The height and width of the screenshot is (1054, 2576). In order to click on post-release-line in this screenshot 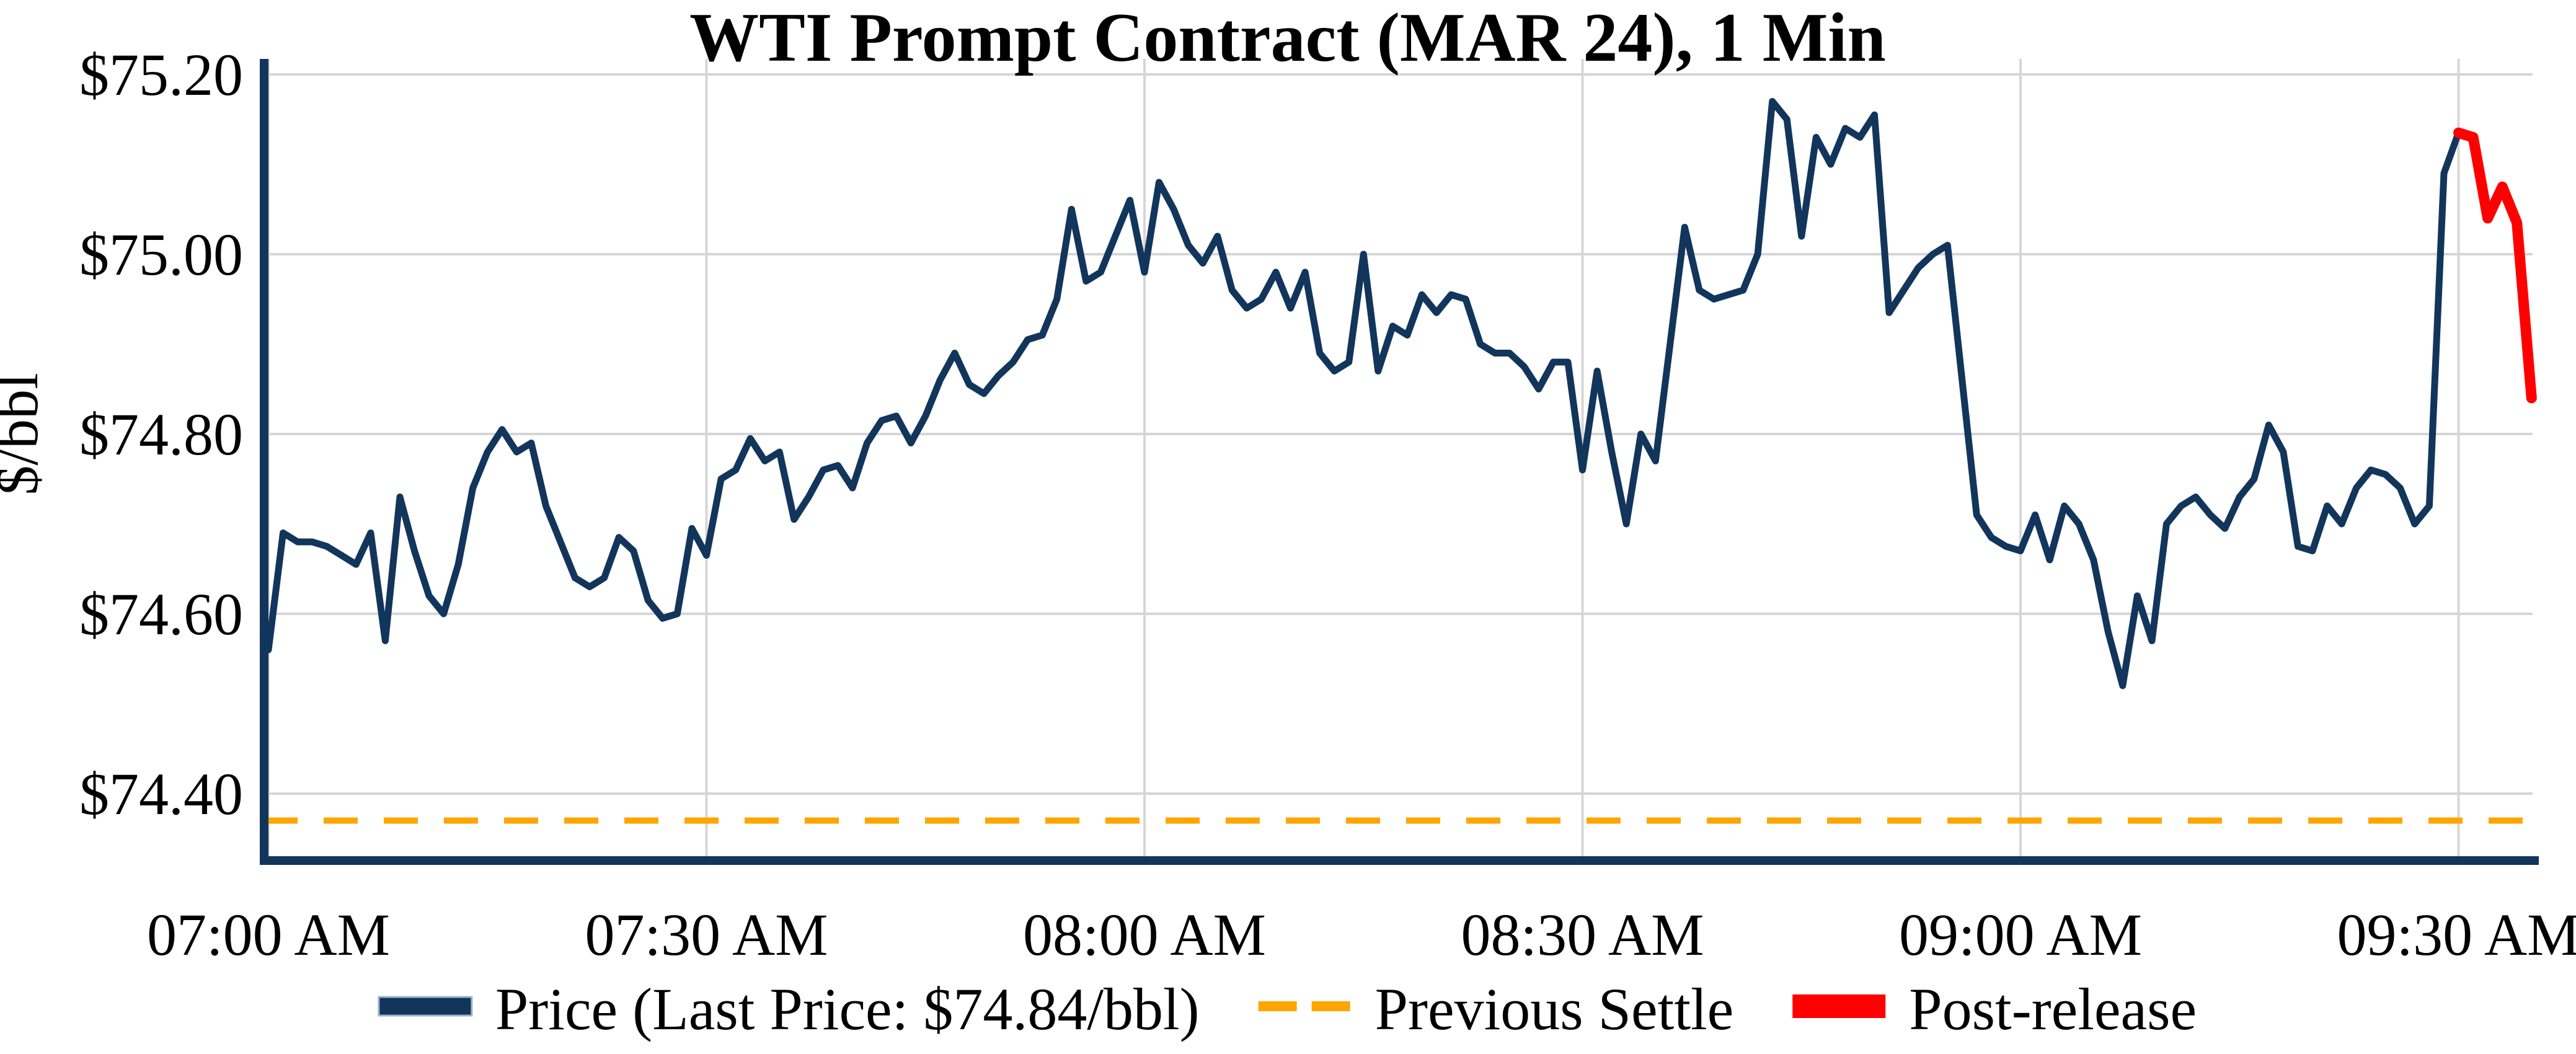, I will do `click(2495, 265)`.